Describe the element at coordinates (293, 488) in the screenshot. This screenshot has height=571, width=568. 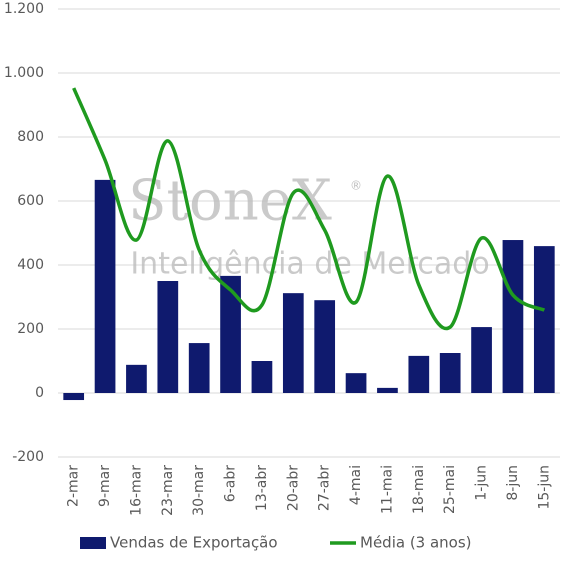
I see `x-tick-label: 20-abr` at that location.